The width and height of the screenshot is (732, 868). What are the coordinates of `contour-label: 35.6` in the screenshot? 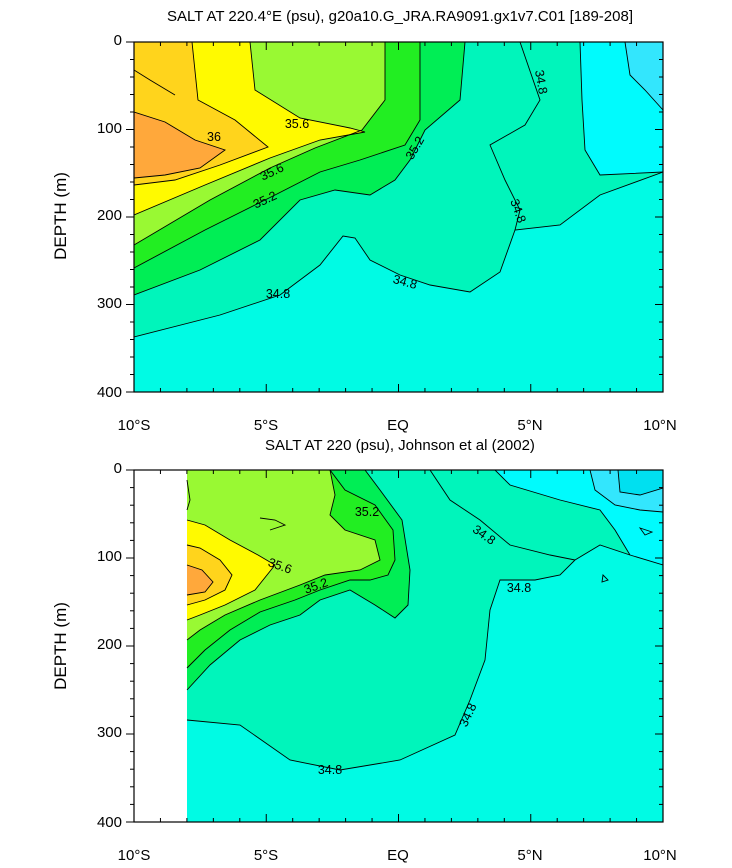 It's located at (297, 124).